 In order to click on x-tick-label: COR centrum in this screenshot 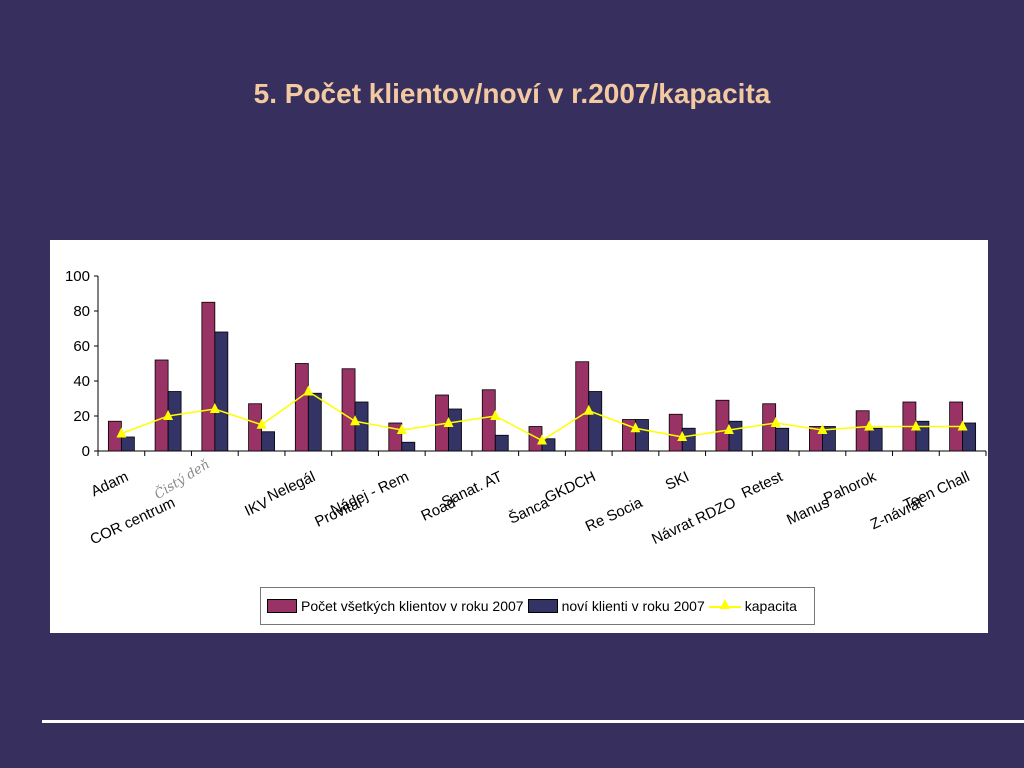, I will do `click(133, 521)`.